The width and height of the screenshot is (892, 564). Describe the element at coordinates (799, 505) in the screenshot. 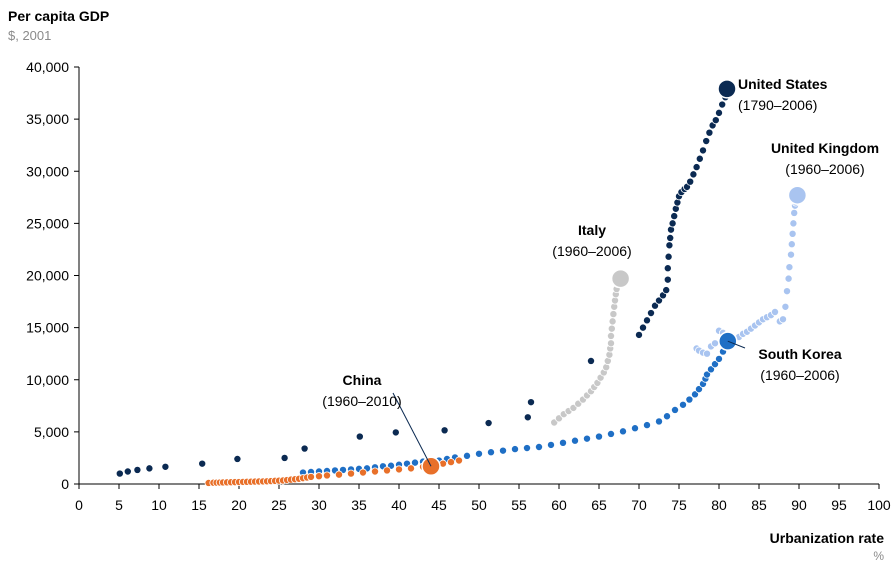

I see `x-tick-label: 90` at that location.